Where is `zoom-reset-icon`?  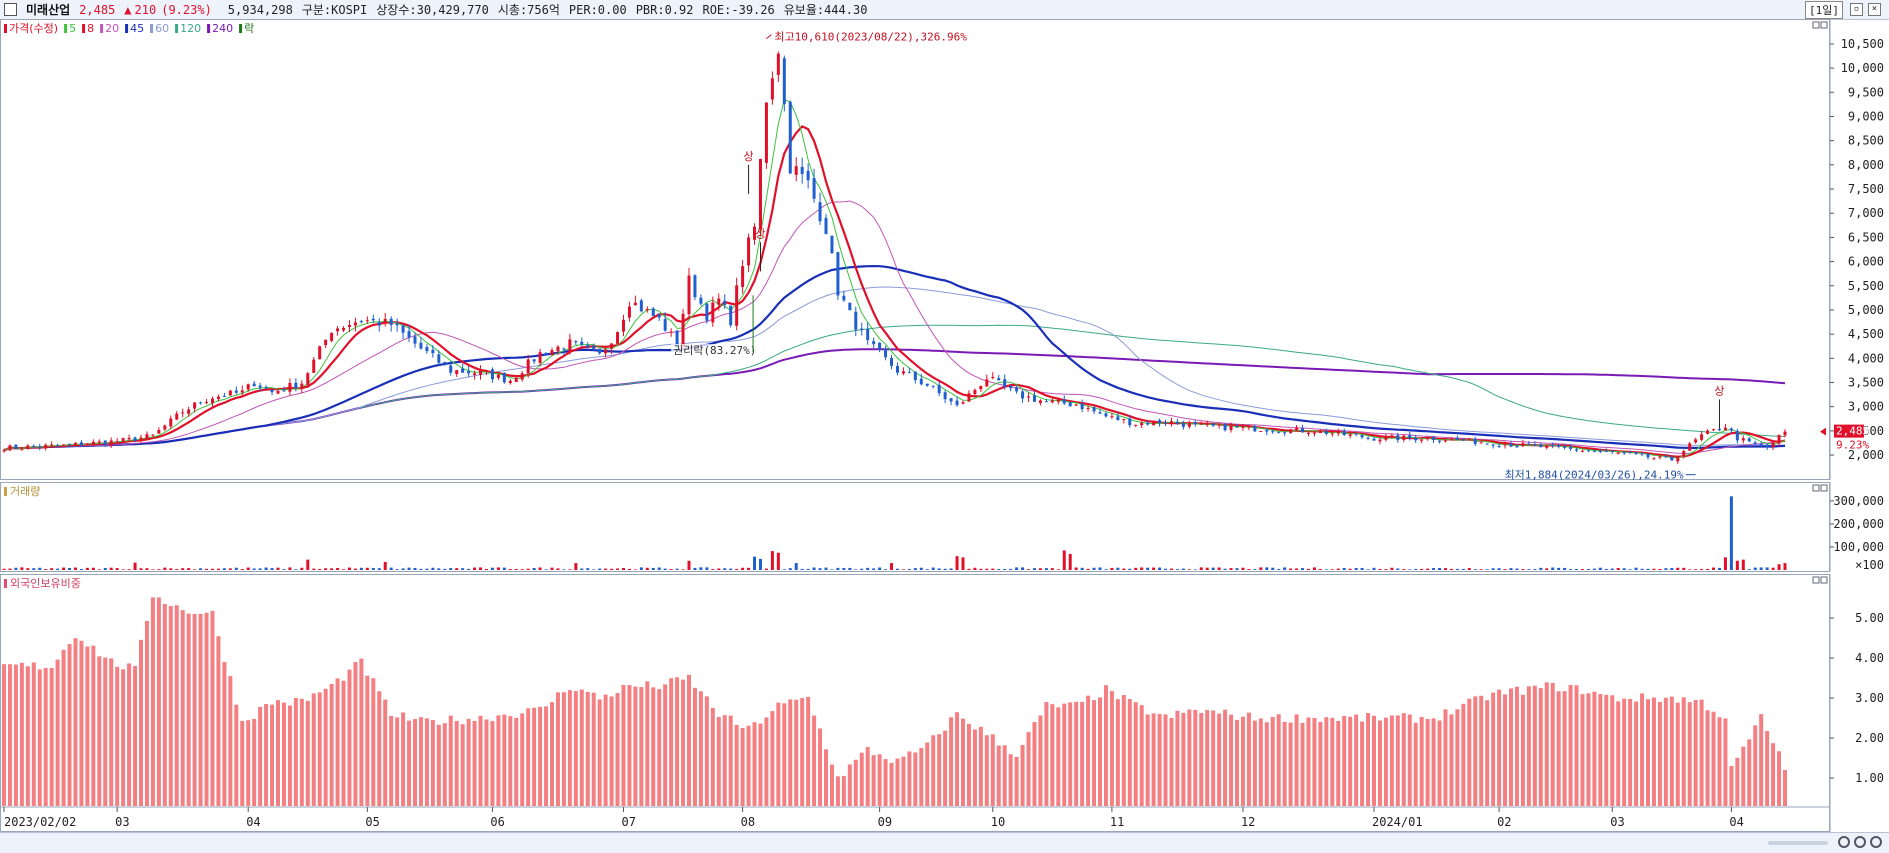 zoom-reset-icon is located at coordinates (1860, 842).